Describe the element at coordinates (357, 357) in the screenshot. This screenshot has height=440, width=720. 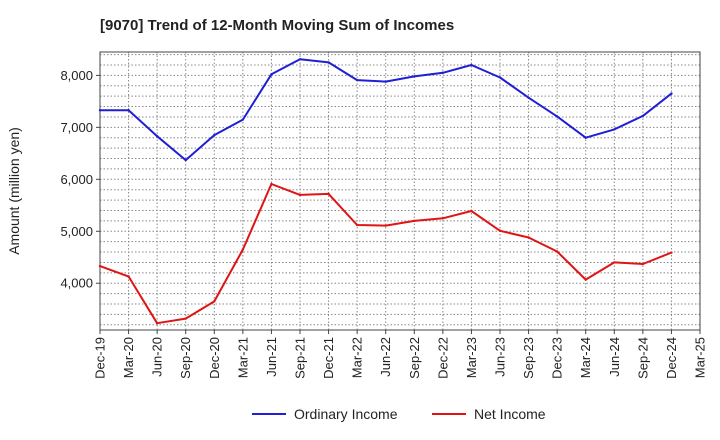
I see `x-tick-label: Mar-22` at that location.